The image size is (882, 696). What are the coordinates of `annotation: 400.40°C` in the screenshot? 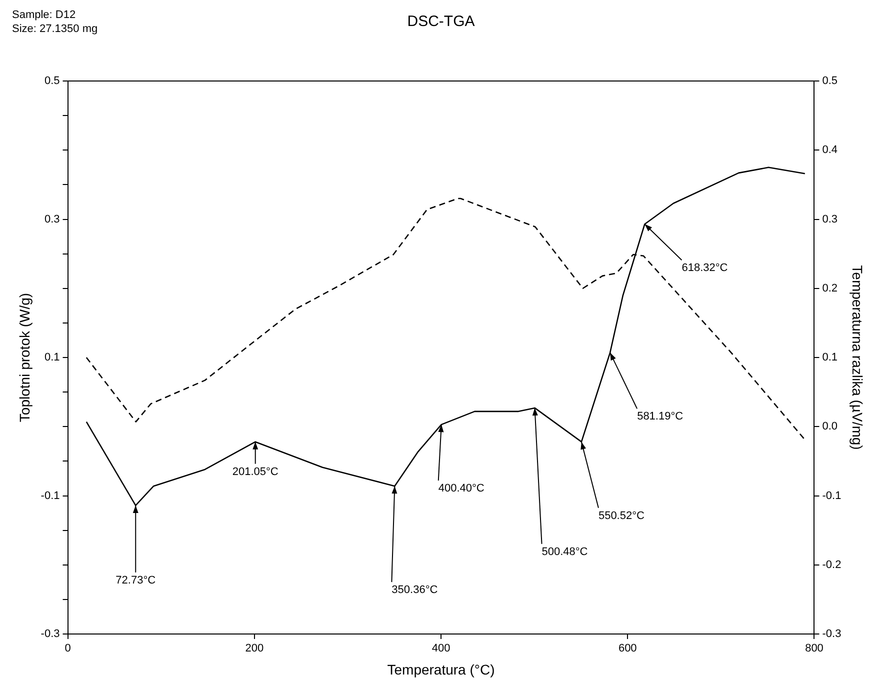 It's located at (461, 488).